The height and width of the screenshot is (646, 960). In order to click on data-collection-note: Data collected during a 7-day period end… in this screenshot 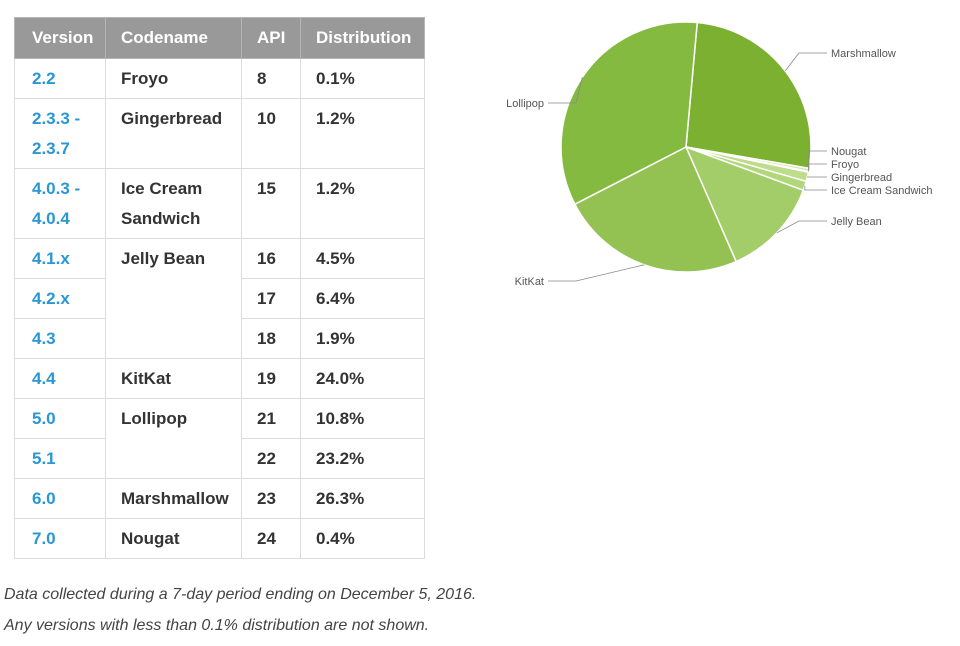, I will do `click(240, 594)`.